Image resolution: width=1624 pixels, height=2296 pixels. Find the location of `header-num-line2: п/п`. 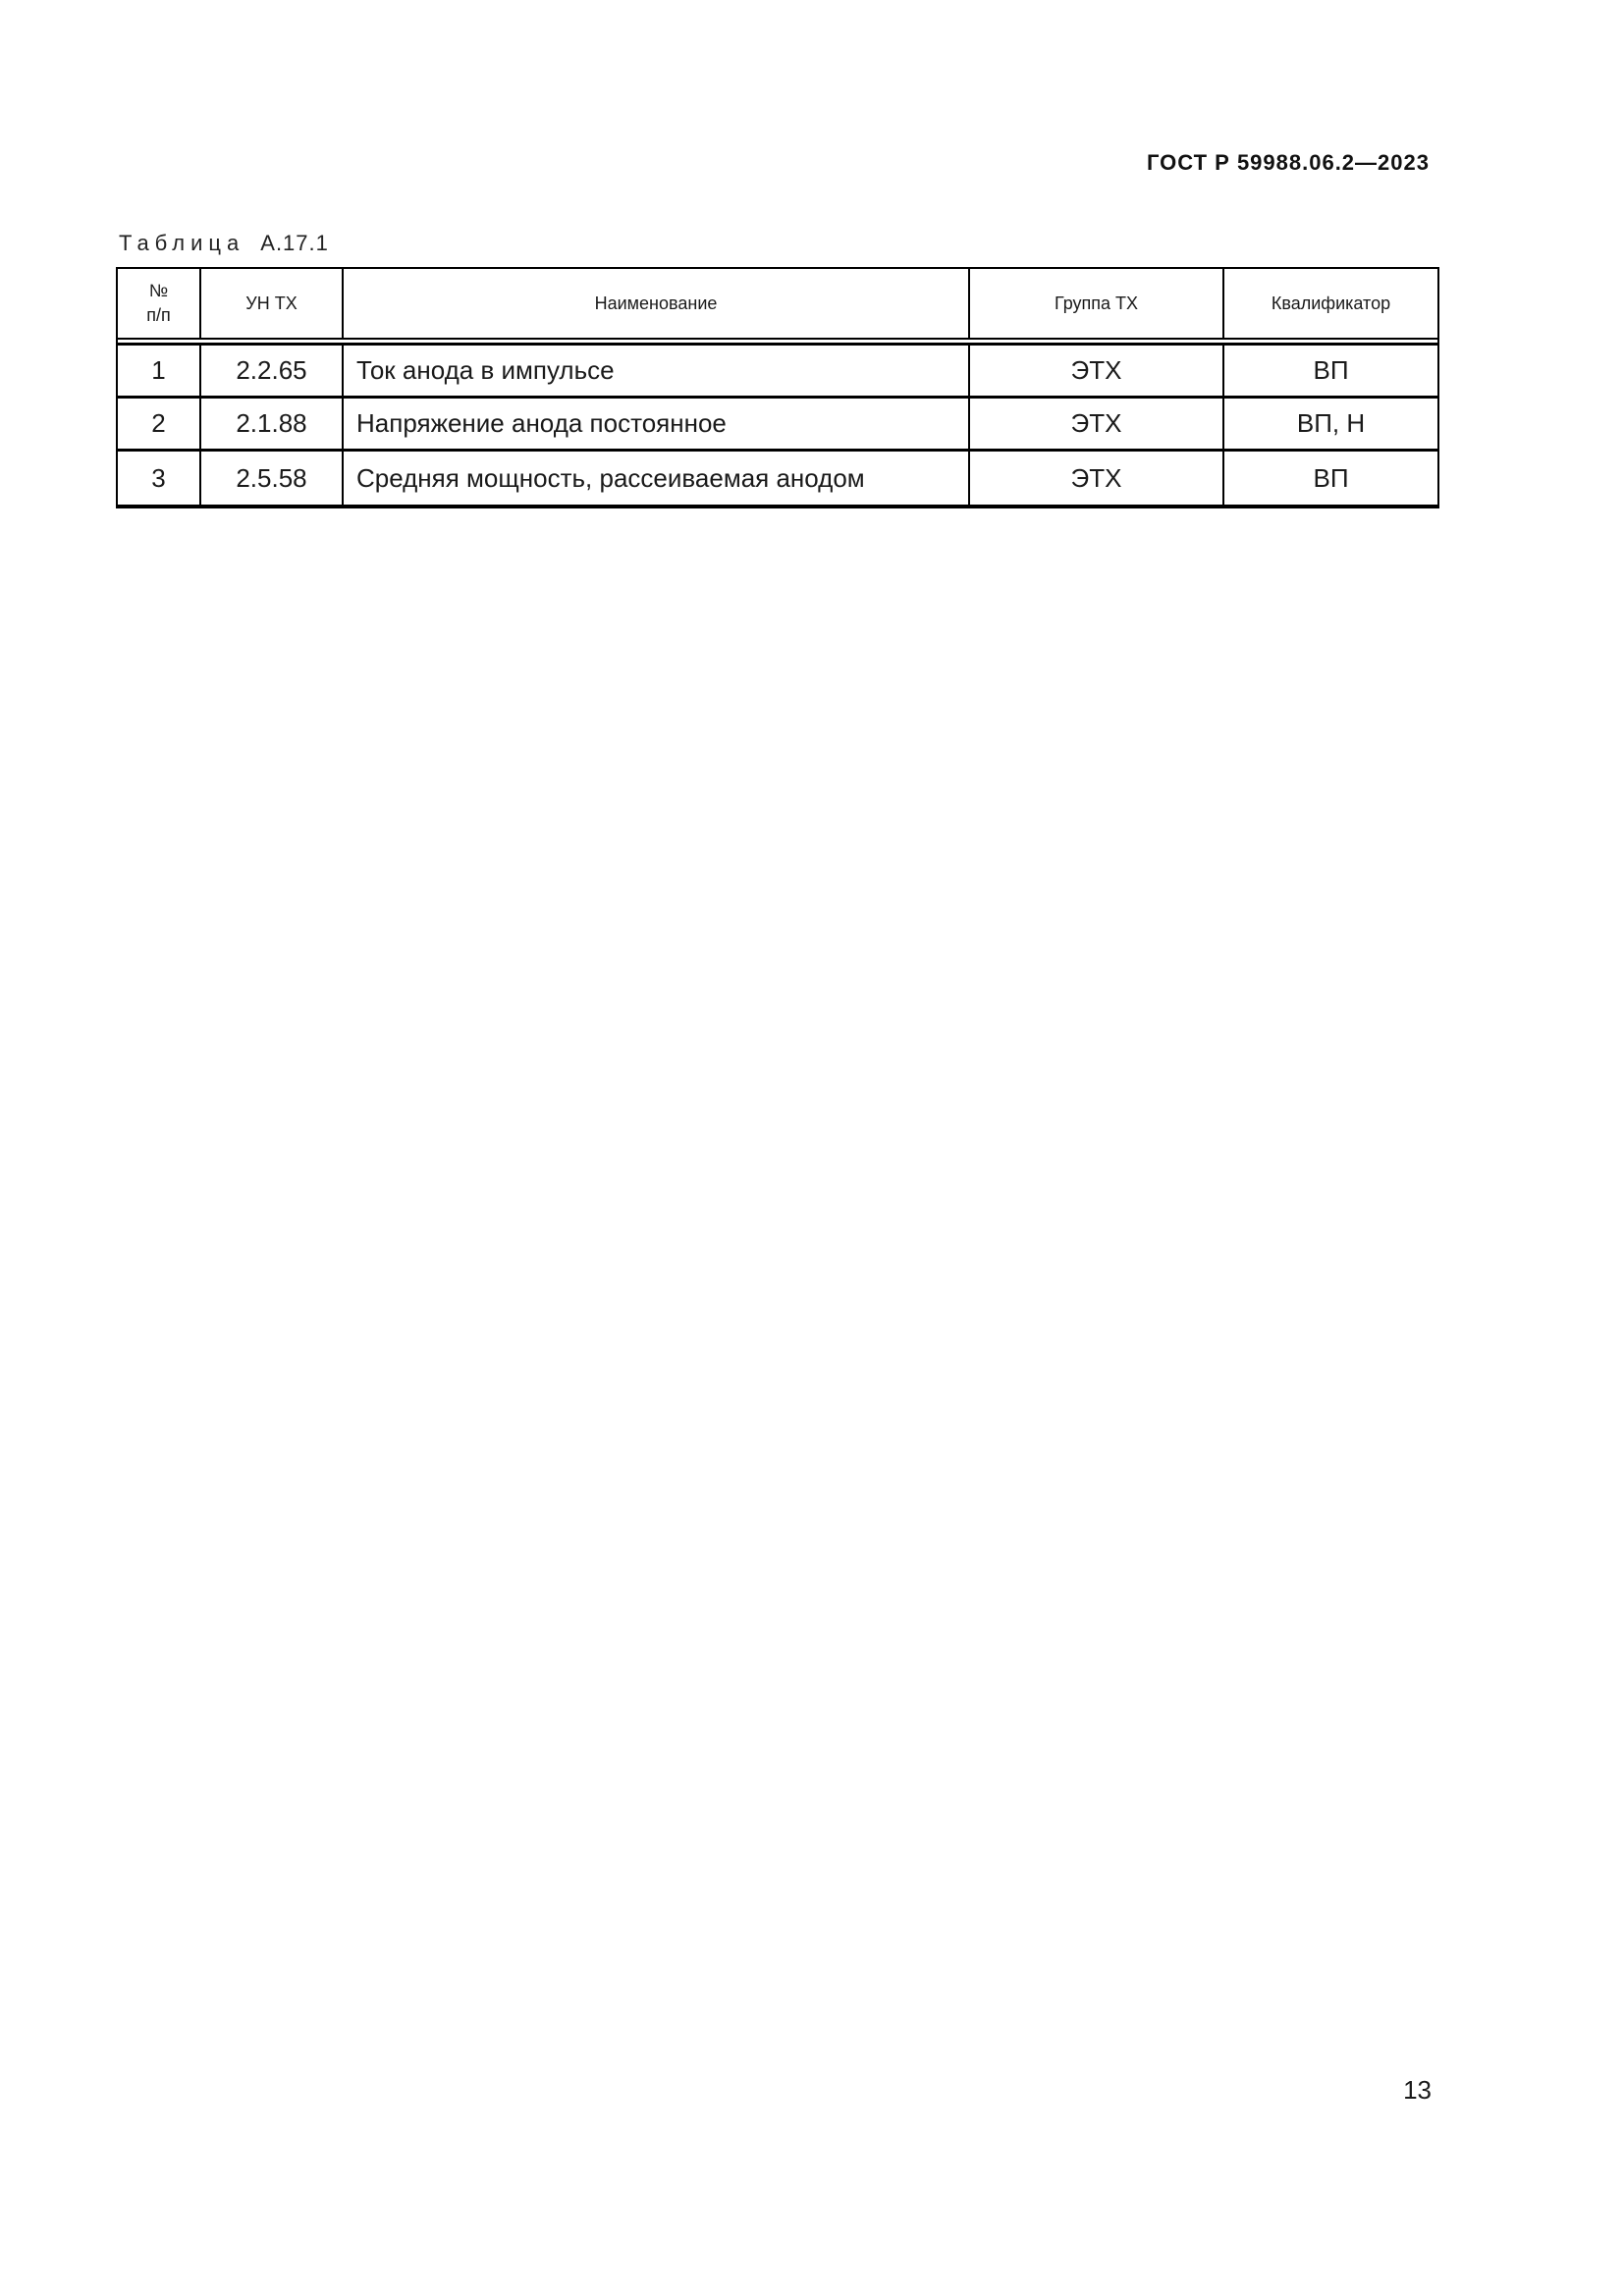

header-num-line2: п/п is located at coordinates (158, 315).